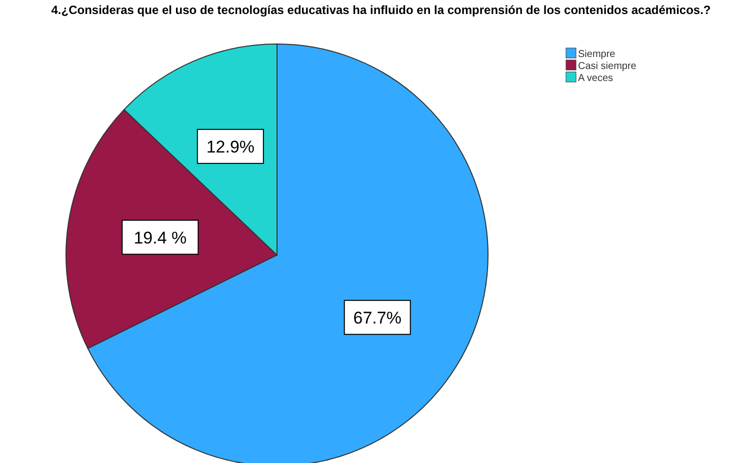  What do you see at coordinates (607, 66) in the screenshot?
I see `legend-label: Casi siempre` at bounding box center [607, 66].